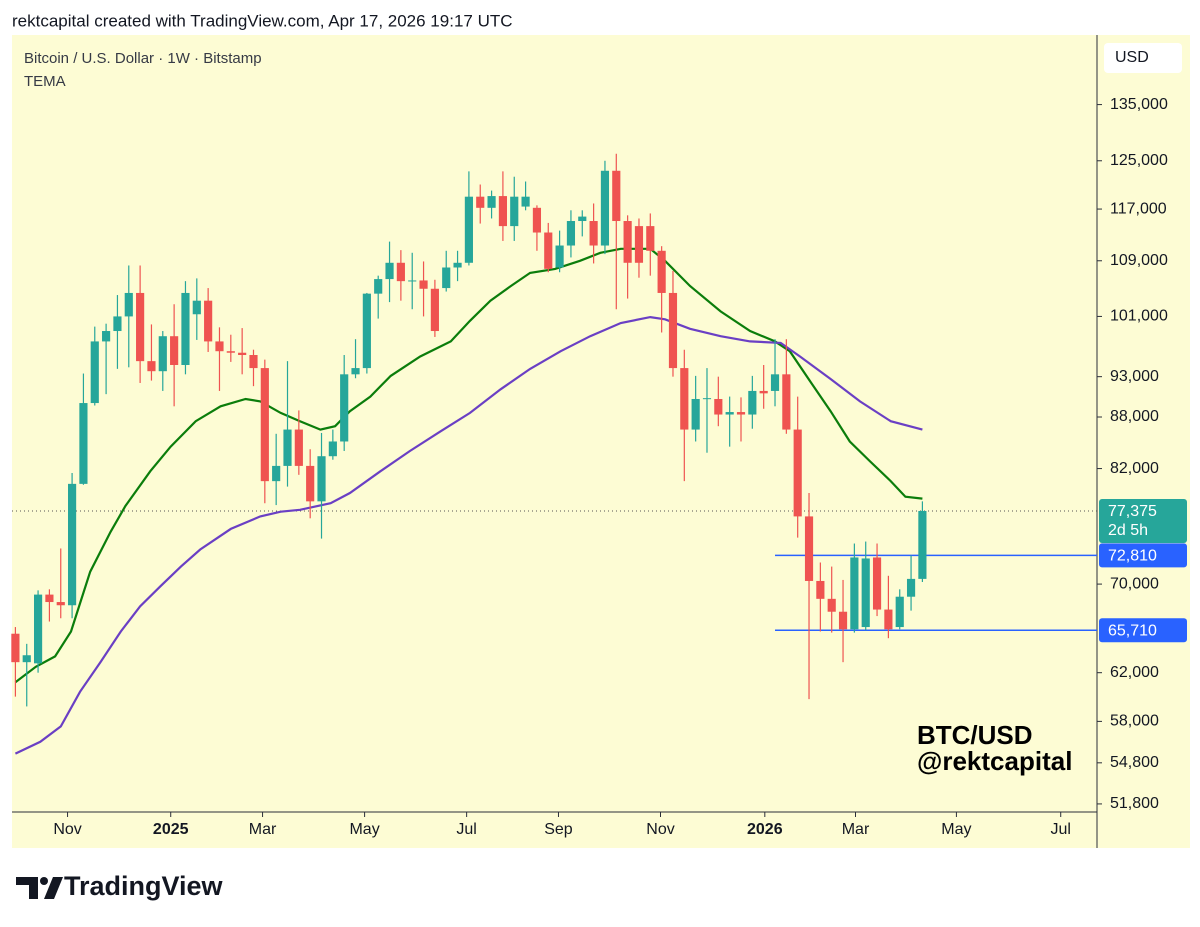  What do you see at coordinates (1143, 520) in the screenshot?
I see `last-price-tag` at bounding box center [1143, 520].